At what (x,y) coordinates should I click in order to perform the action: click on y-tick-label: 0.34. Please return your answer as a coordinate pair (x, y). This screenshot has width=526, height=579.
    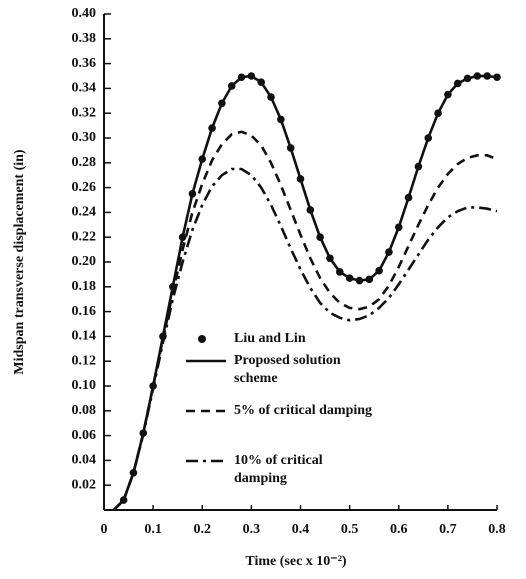
    Looking at the image, I should click on (84, 88).